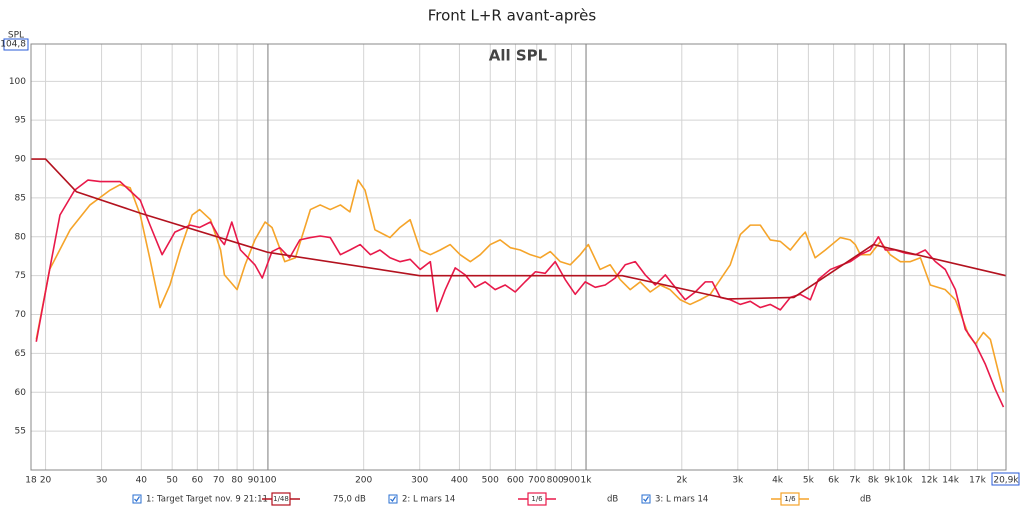 This screenshot has height=507, width=1024. What do you see at coordinates (428, 500) in the screenshot?
I see `legend-label: 2: L mars 14` at bounding box center [428, 500].